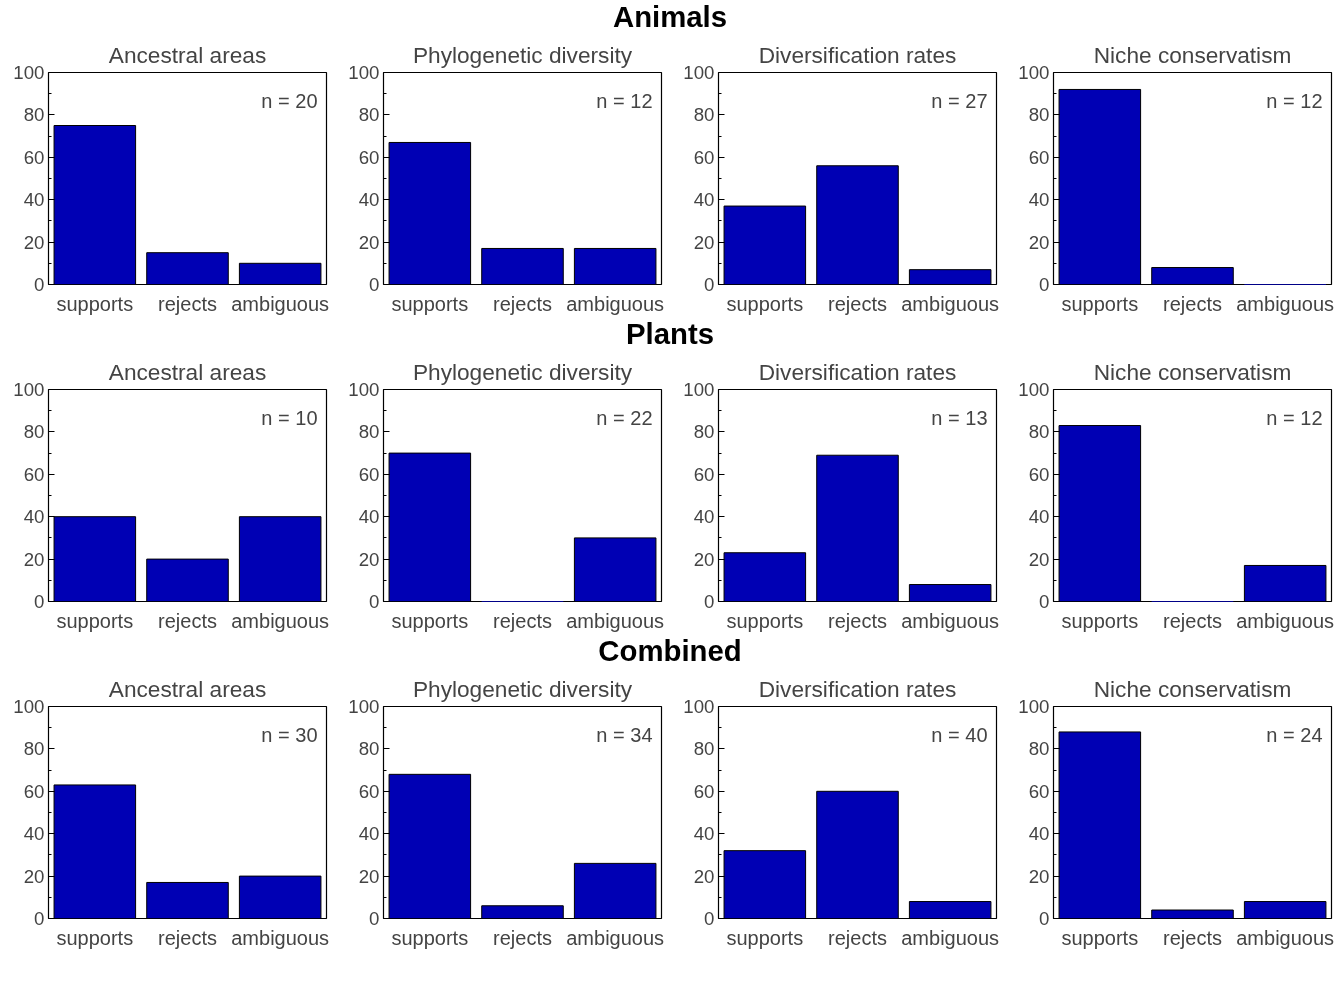  What do you see at coordinates (670, 334) in the screenshot?
I see `chart-subtitle: Plants` at bounding box center [670, 334].